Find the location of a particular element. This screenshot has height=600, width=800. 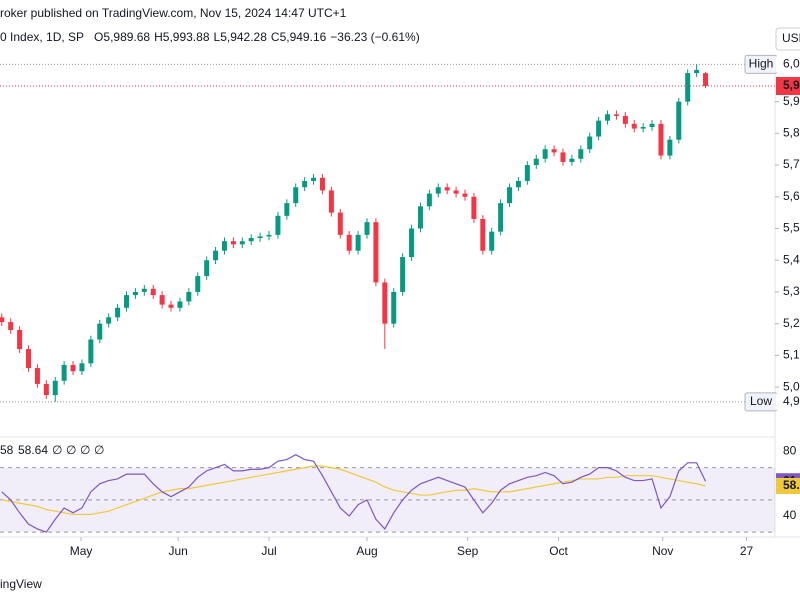

marker-value: 4,953.56 is located at coordinates (791, 401).